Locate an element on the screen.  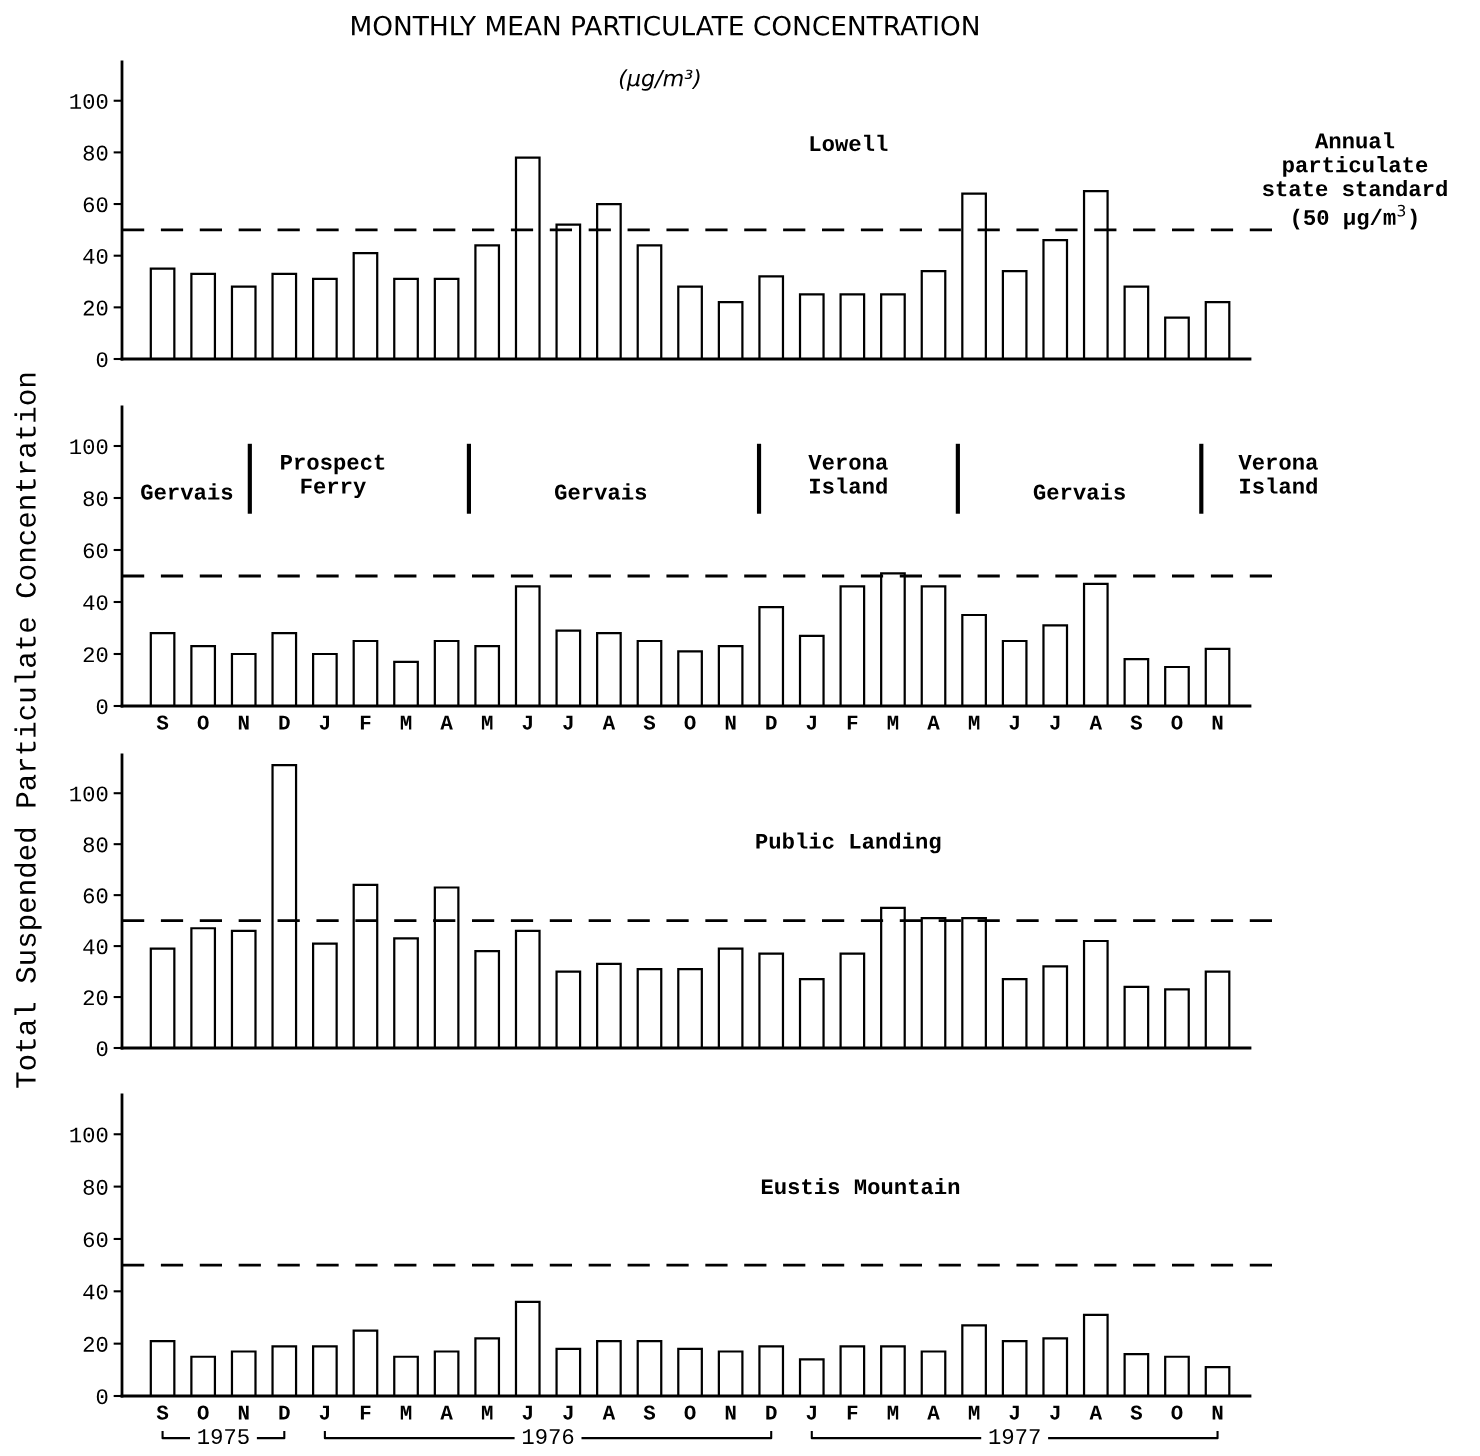
ref-line-label: Annual particulate state standard (50 µg/m$^{3}$) is located at coordinates (1354, 181).